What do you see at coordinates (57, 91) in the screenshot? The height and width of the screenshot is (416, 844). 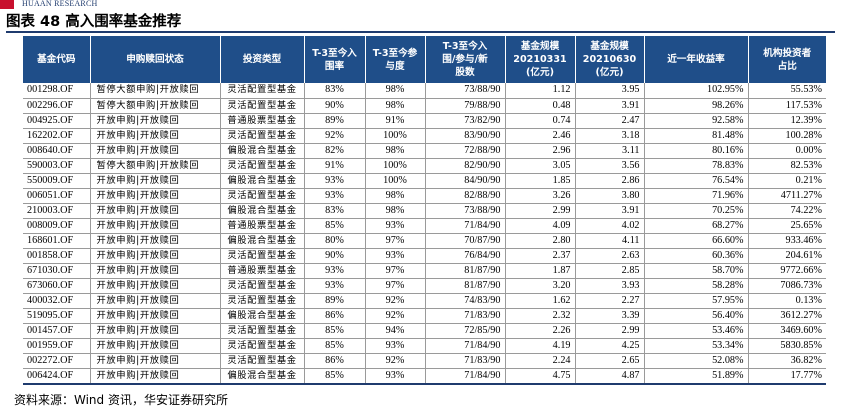 I see `cell-fund-code: 001298.OF` at bounding box center [57, 91].